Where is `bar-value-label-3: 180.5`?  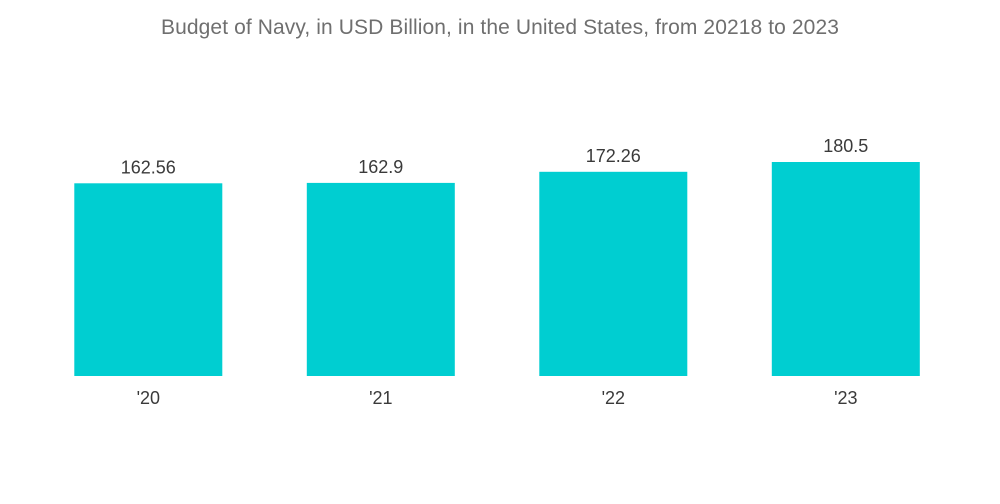 bar-value-label-3: 180.5 is located at coordinates (845, 146).